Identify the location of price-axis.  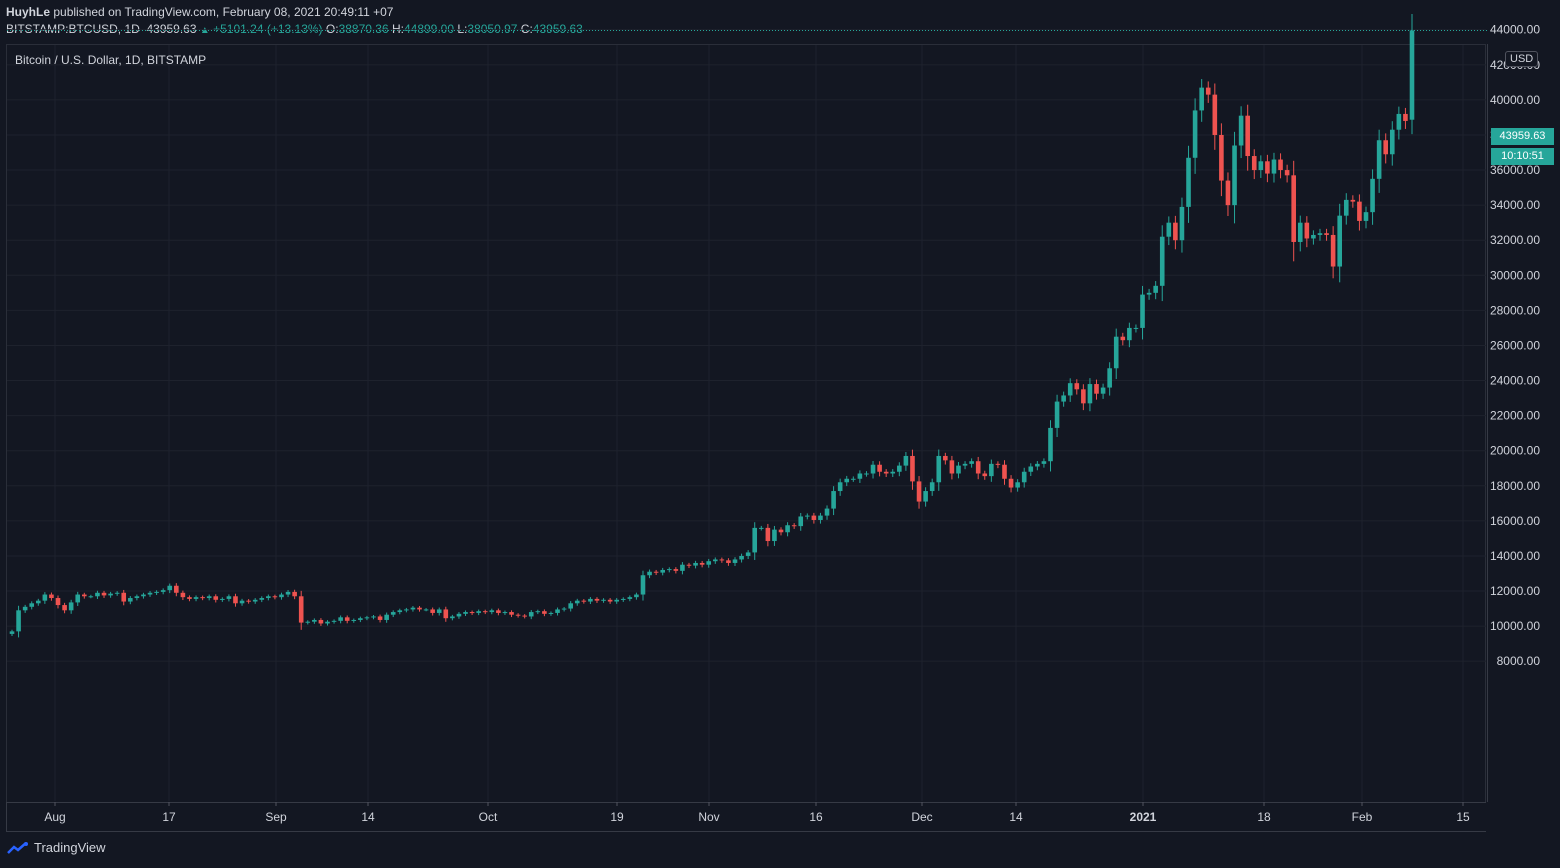
(1523, 423).